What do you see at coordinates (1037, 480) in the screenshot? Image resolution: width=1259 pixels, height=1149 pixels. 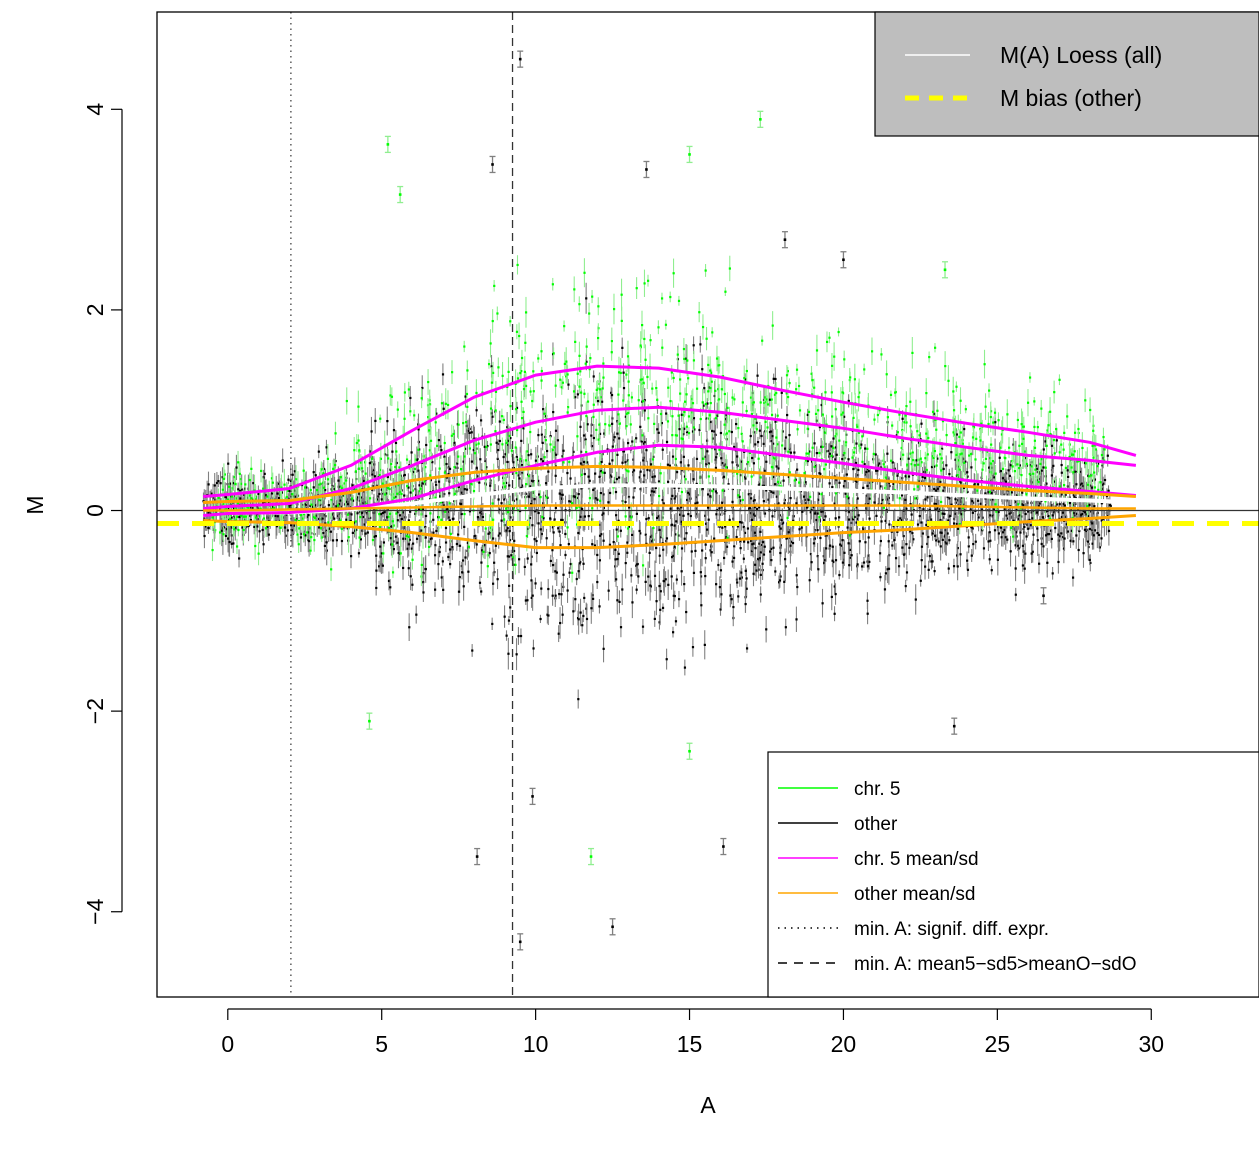 I see `other-point-1928` at bounding box center [1037, 480].